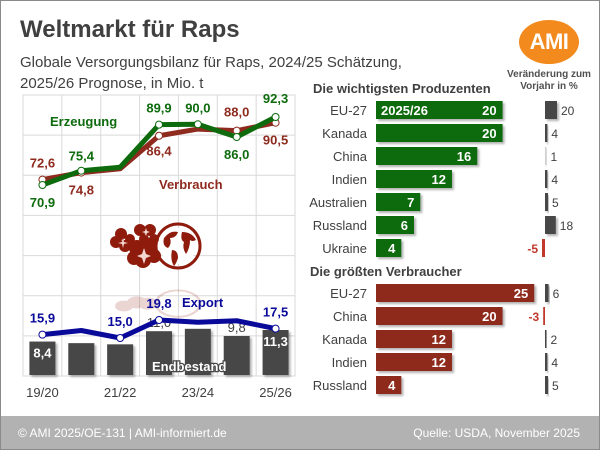 The height and width of the screenshot is (450, 600). Describe the element at coordinates (344, 248) in the screenshot. I see `category-label: Ukraine` at that location.